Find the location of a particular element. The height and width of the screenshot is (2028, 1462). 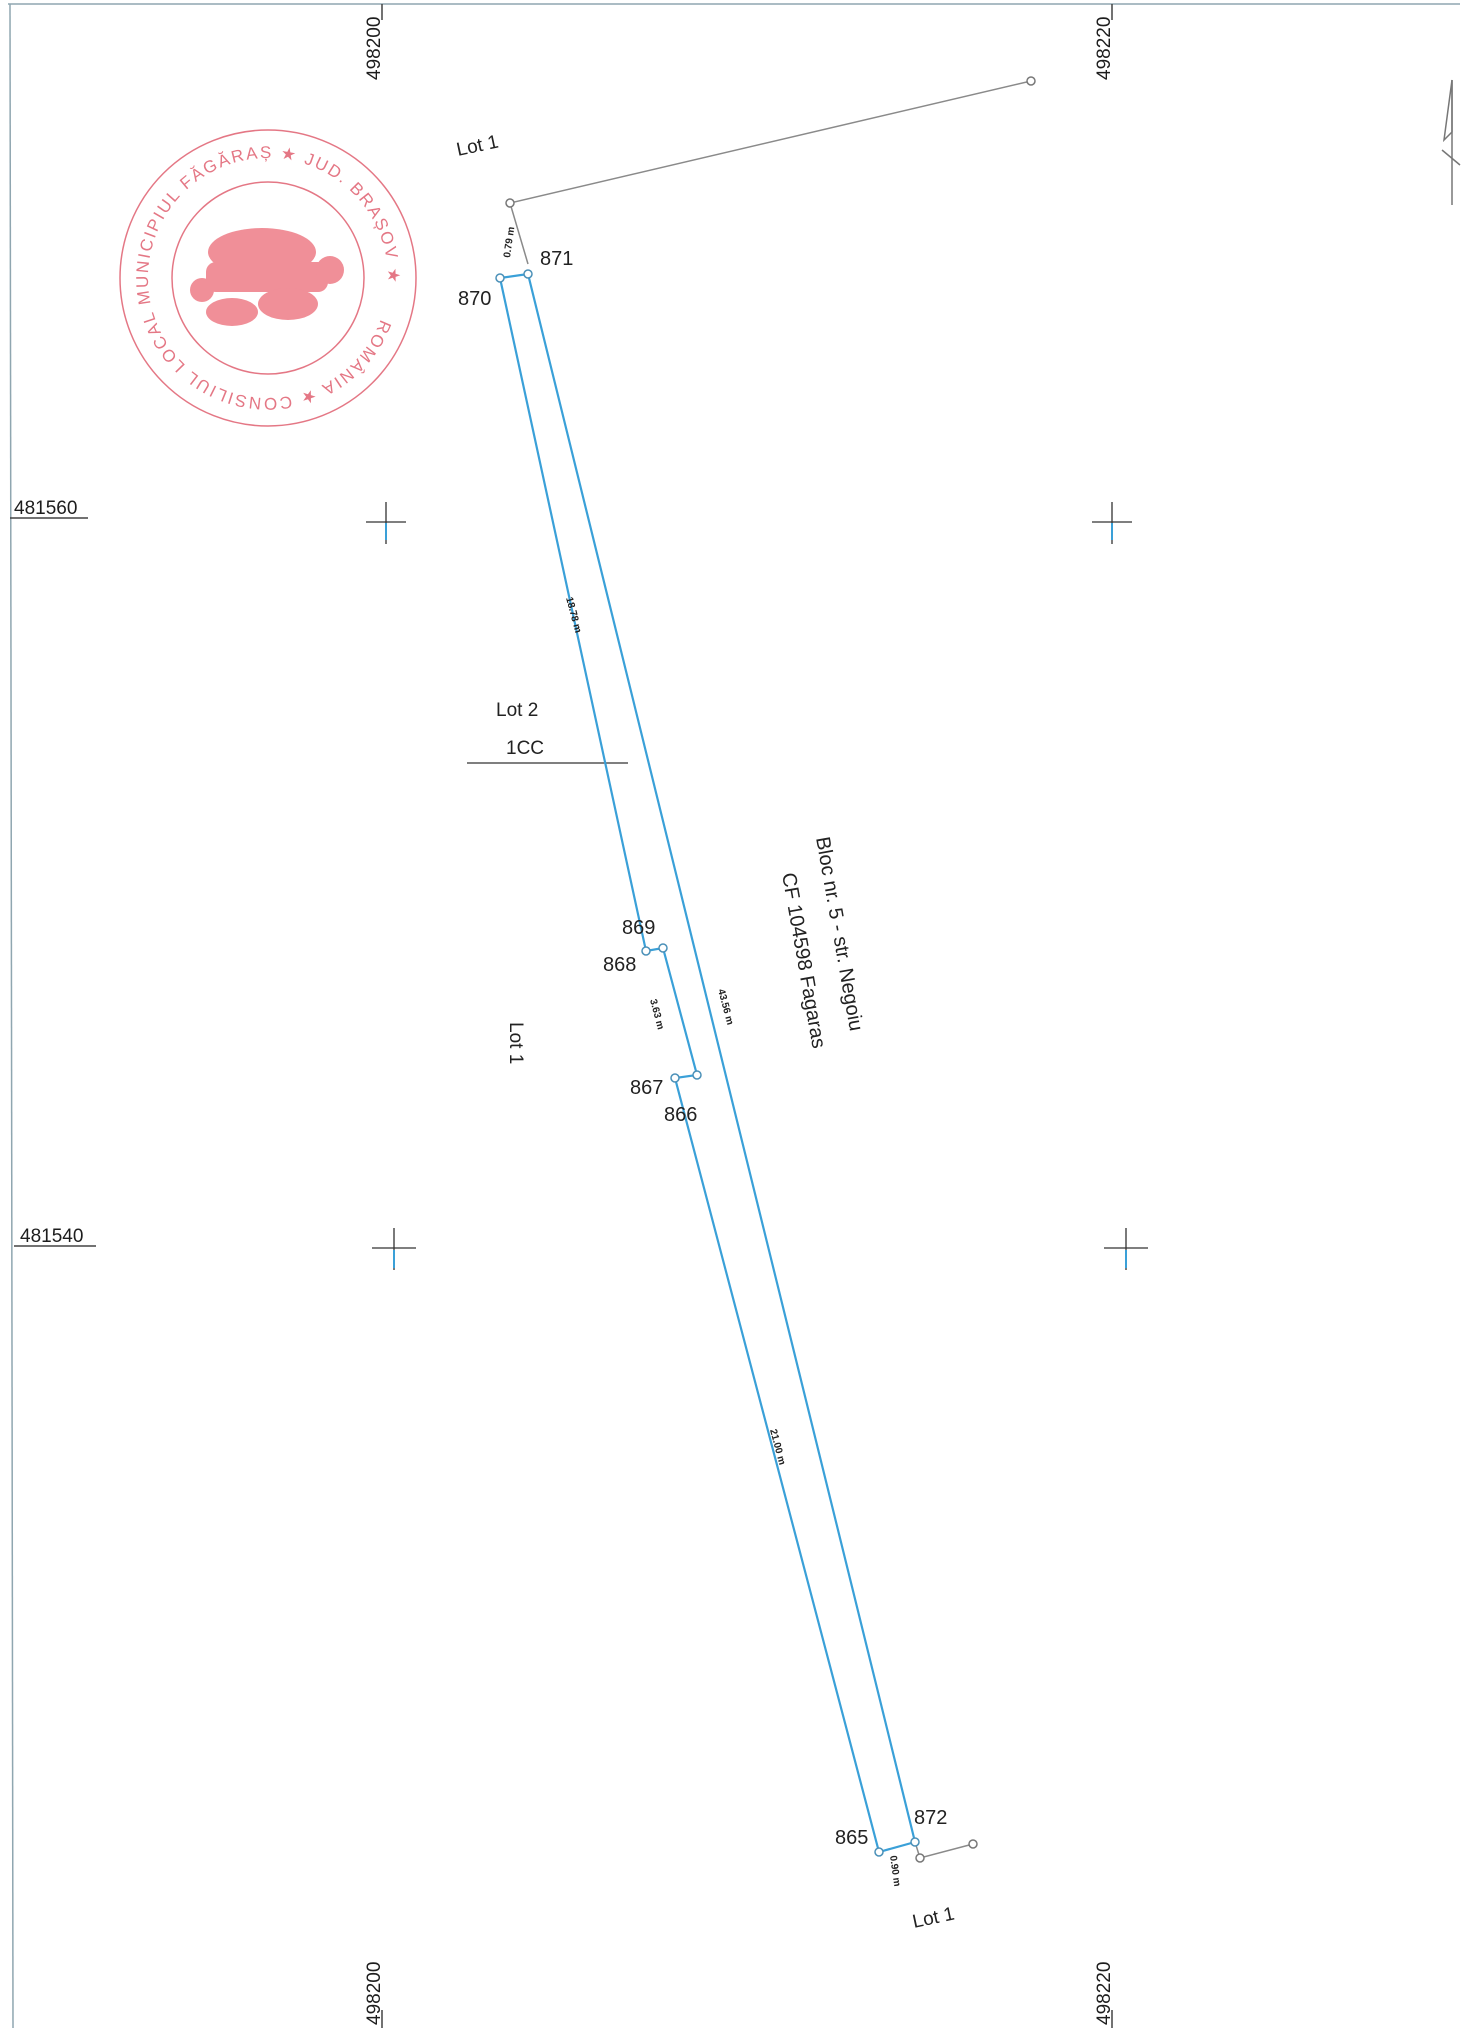

point-label-866: 866 is located at coordinates (680, 1115).